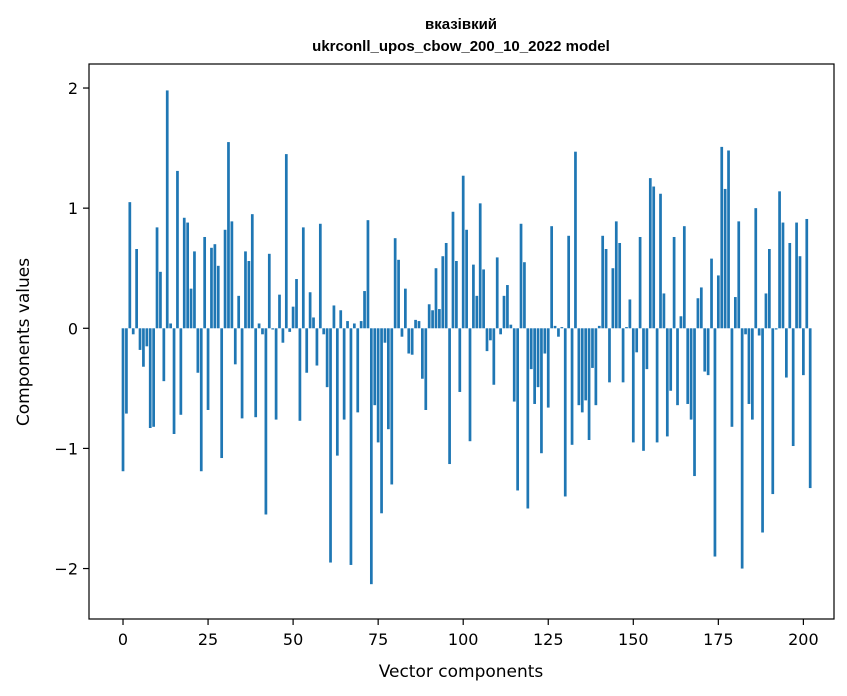  What do you see at coordinates (378, 639) in the screenshot?
I see `x-tick-label: 75` at bounding box center [378, 639].